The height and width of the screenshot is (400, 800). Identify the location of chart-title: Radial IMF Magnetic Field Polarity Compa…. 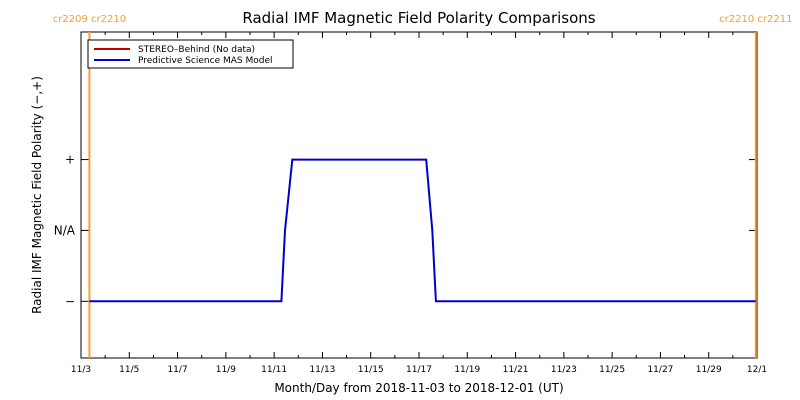
(418, 18).